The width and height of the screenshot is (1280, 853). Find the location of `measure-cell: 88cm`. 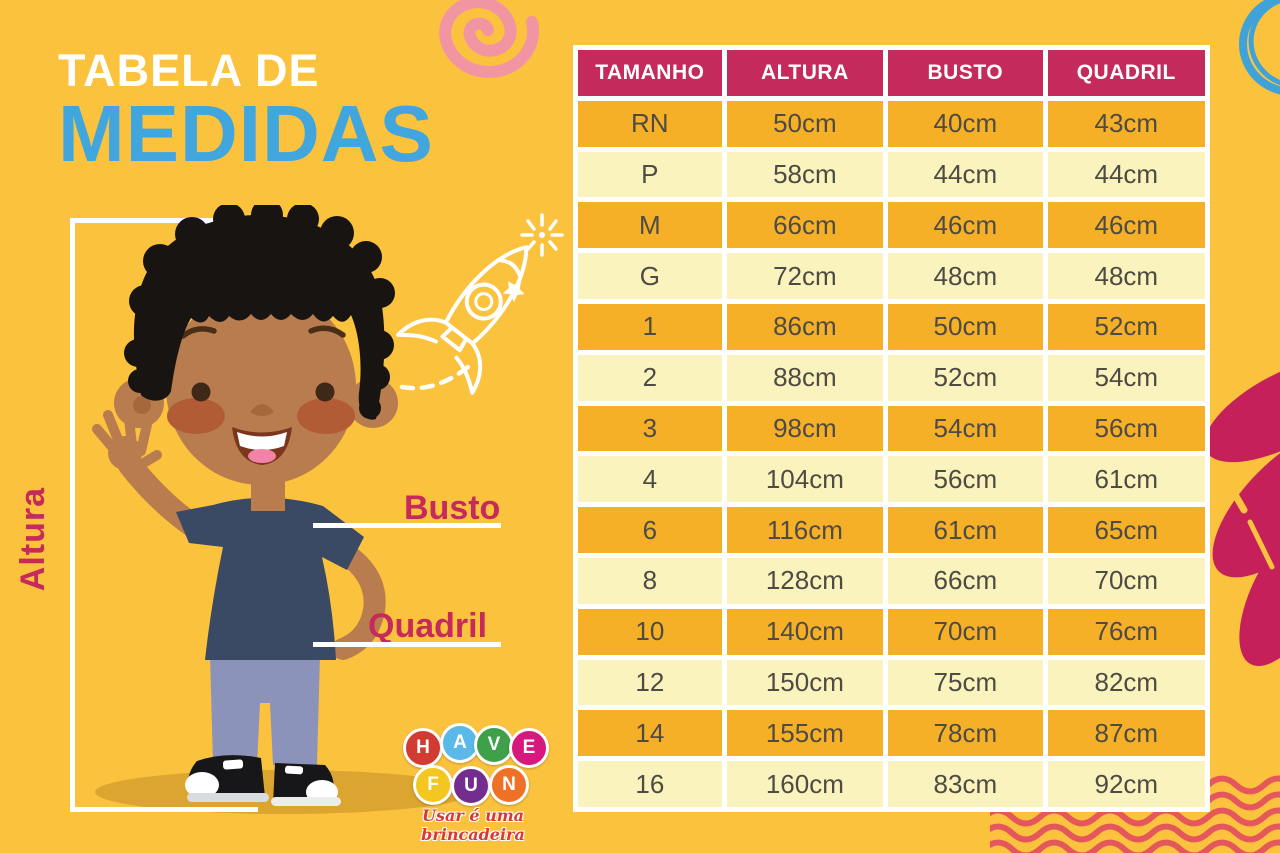

measure-cell: 88cm is located at coordinates (805, 377).